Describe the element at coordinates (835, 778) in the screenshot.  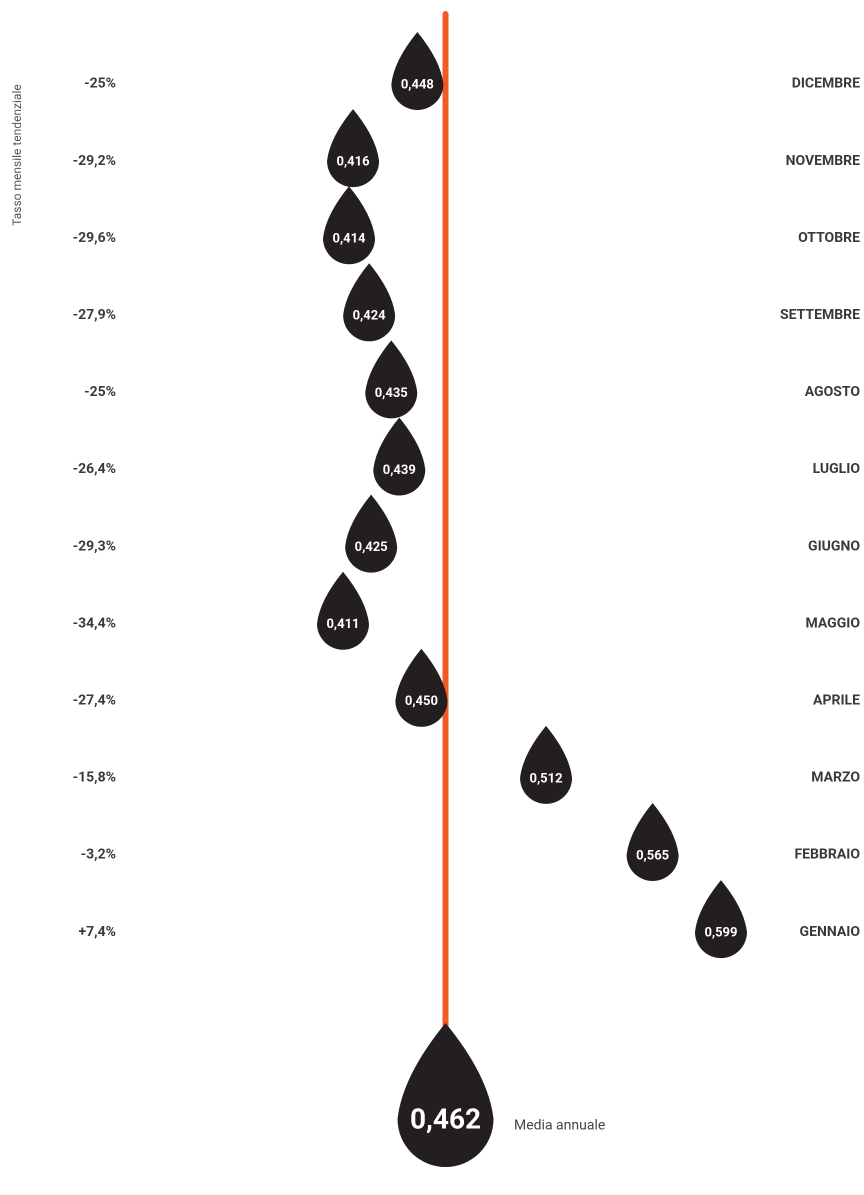
I see `category-label: MARZO` at that location.